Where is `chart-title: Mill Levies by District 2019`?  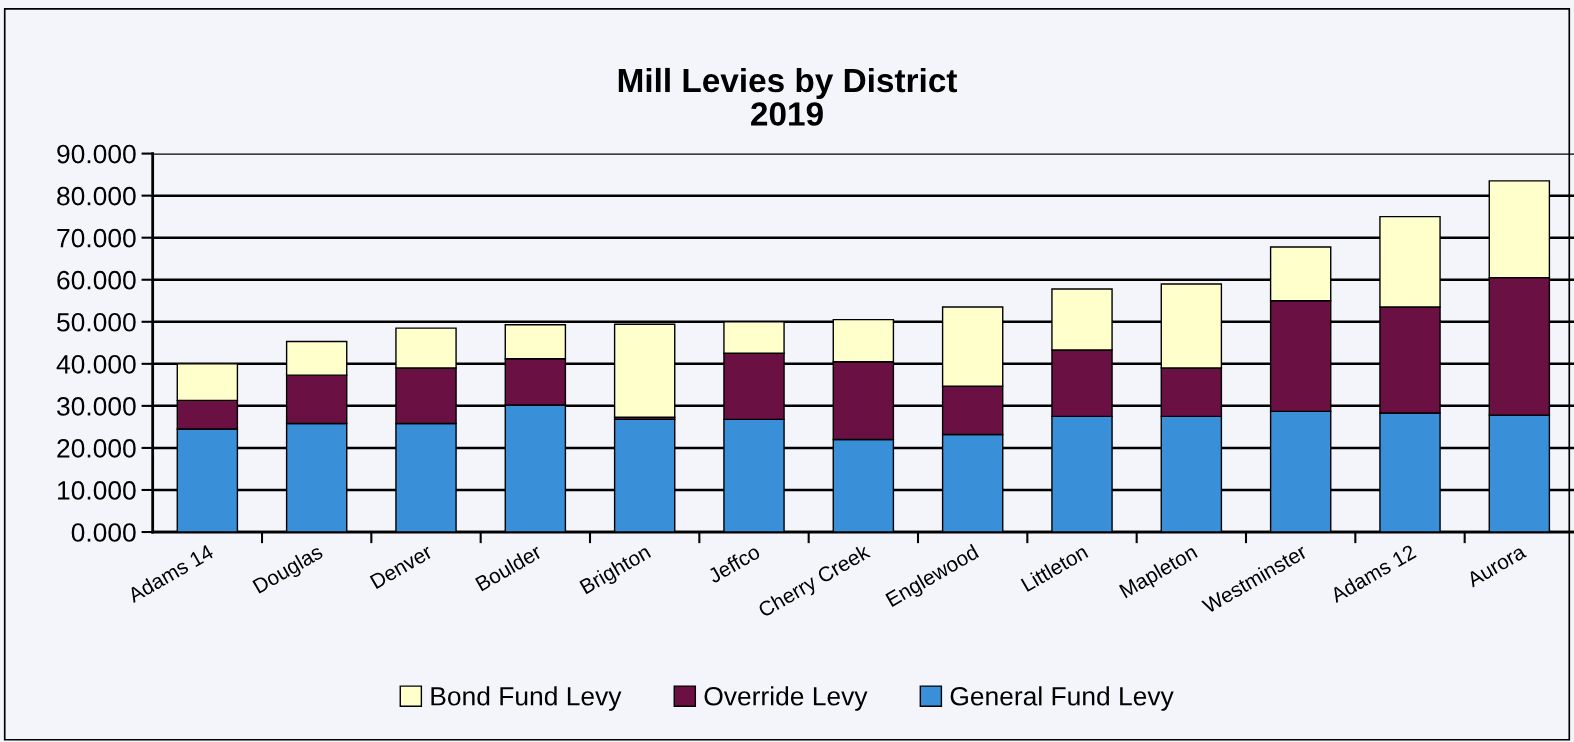
chart-title: Mill Levies by District 2019 is located at coordinates (788, 96).